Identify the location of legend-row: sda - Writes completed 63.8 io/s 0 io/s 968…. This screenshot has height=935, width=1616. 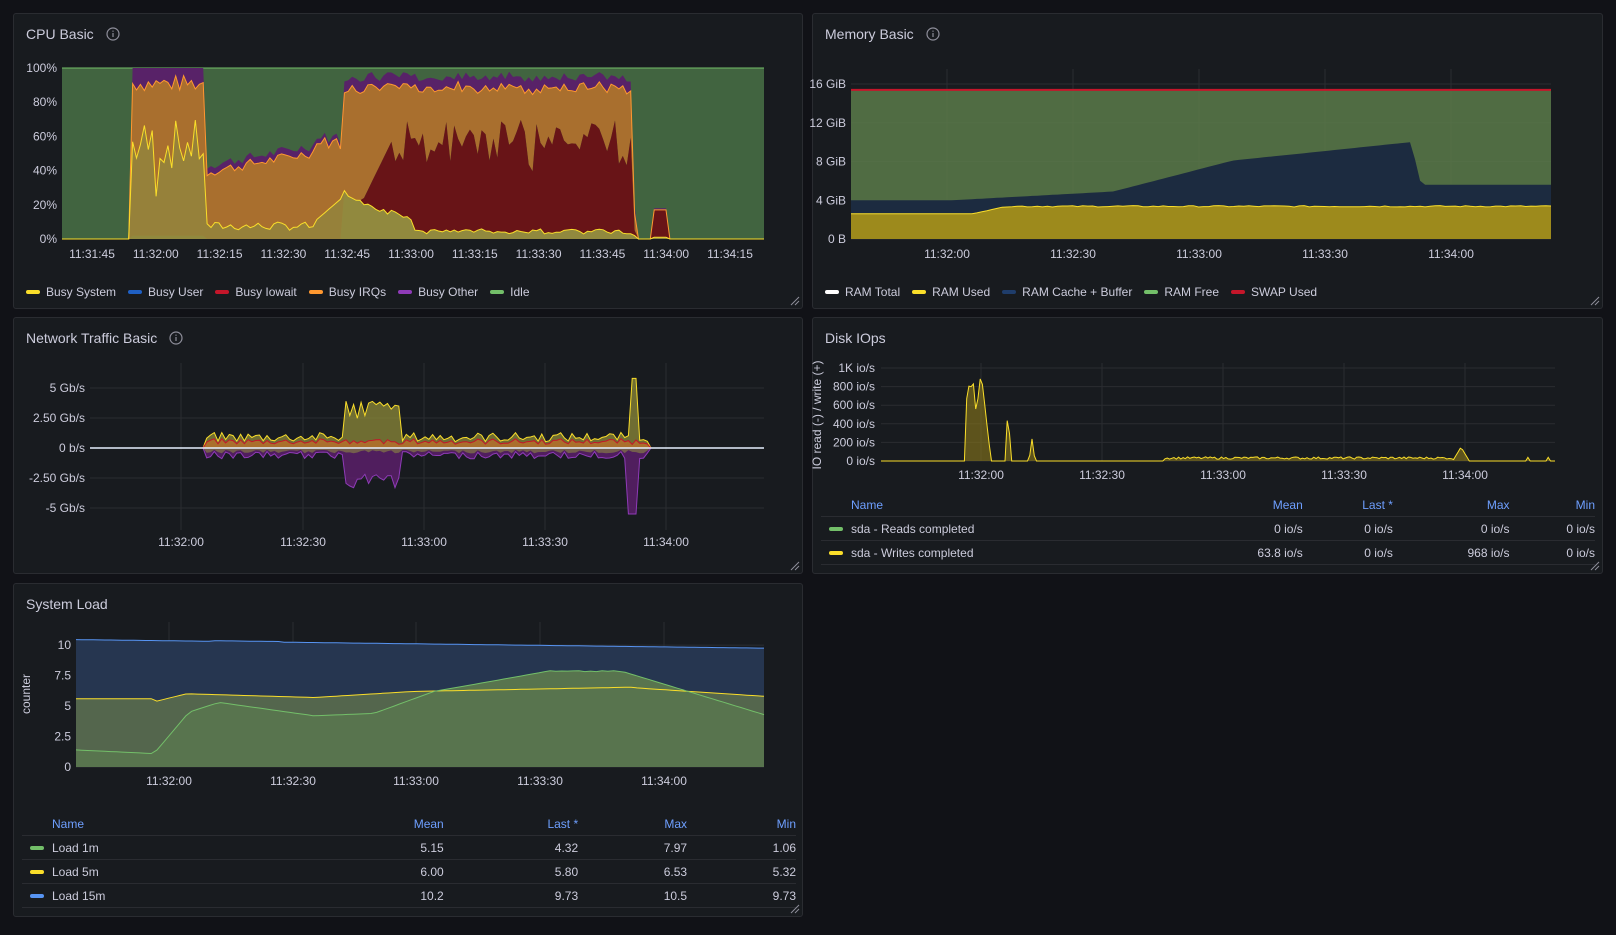
(1208, 552).